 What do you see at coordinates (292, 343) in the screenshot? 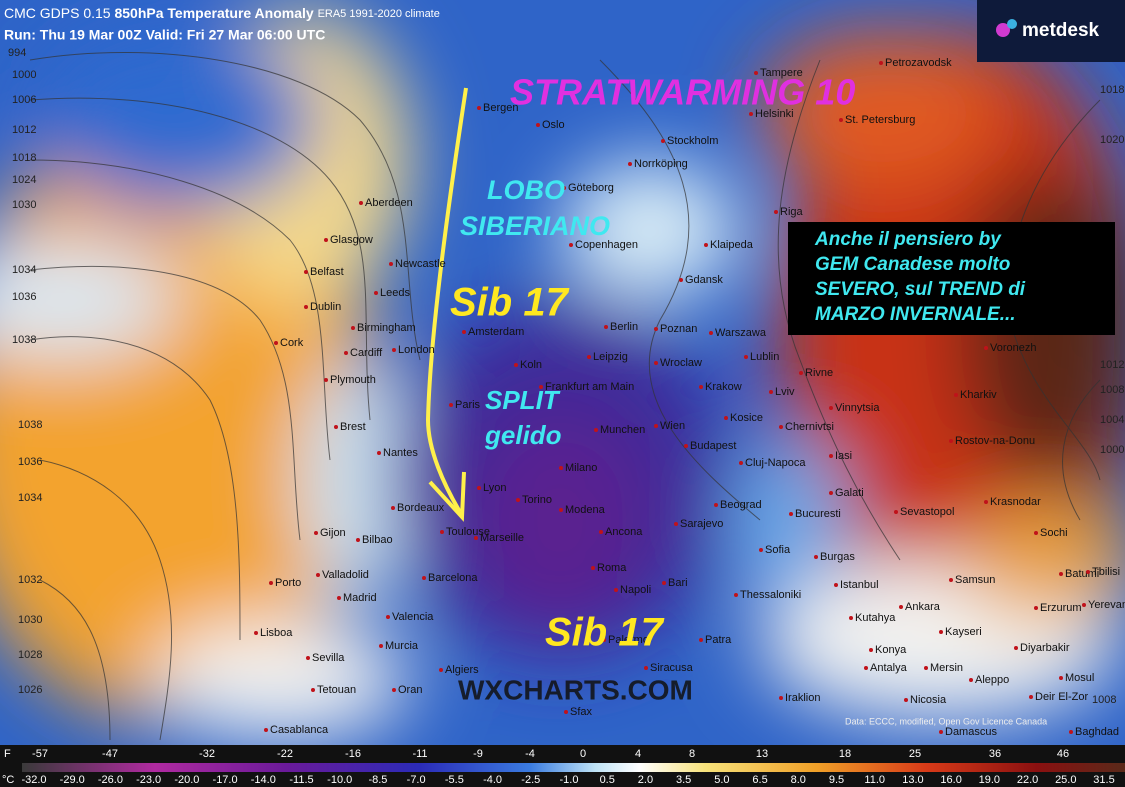
I see `city-label: Cork` at bounding box center [292, 343].